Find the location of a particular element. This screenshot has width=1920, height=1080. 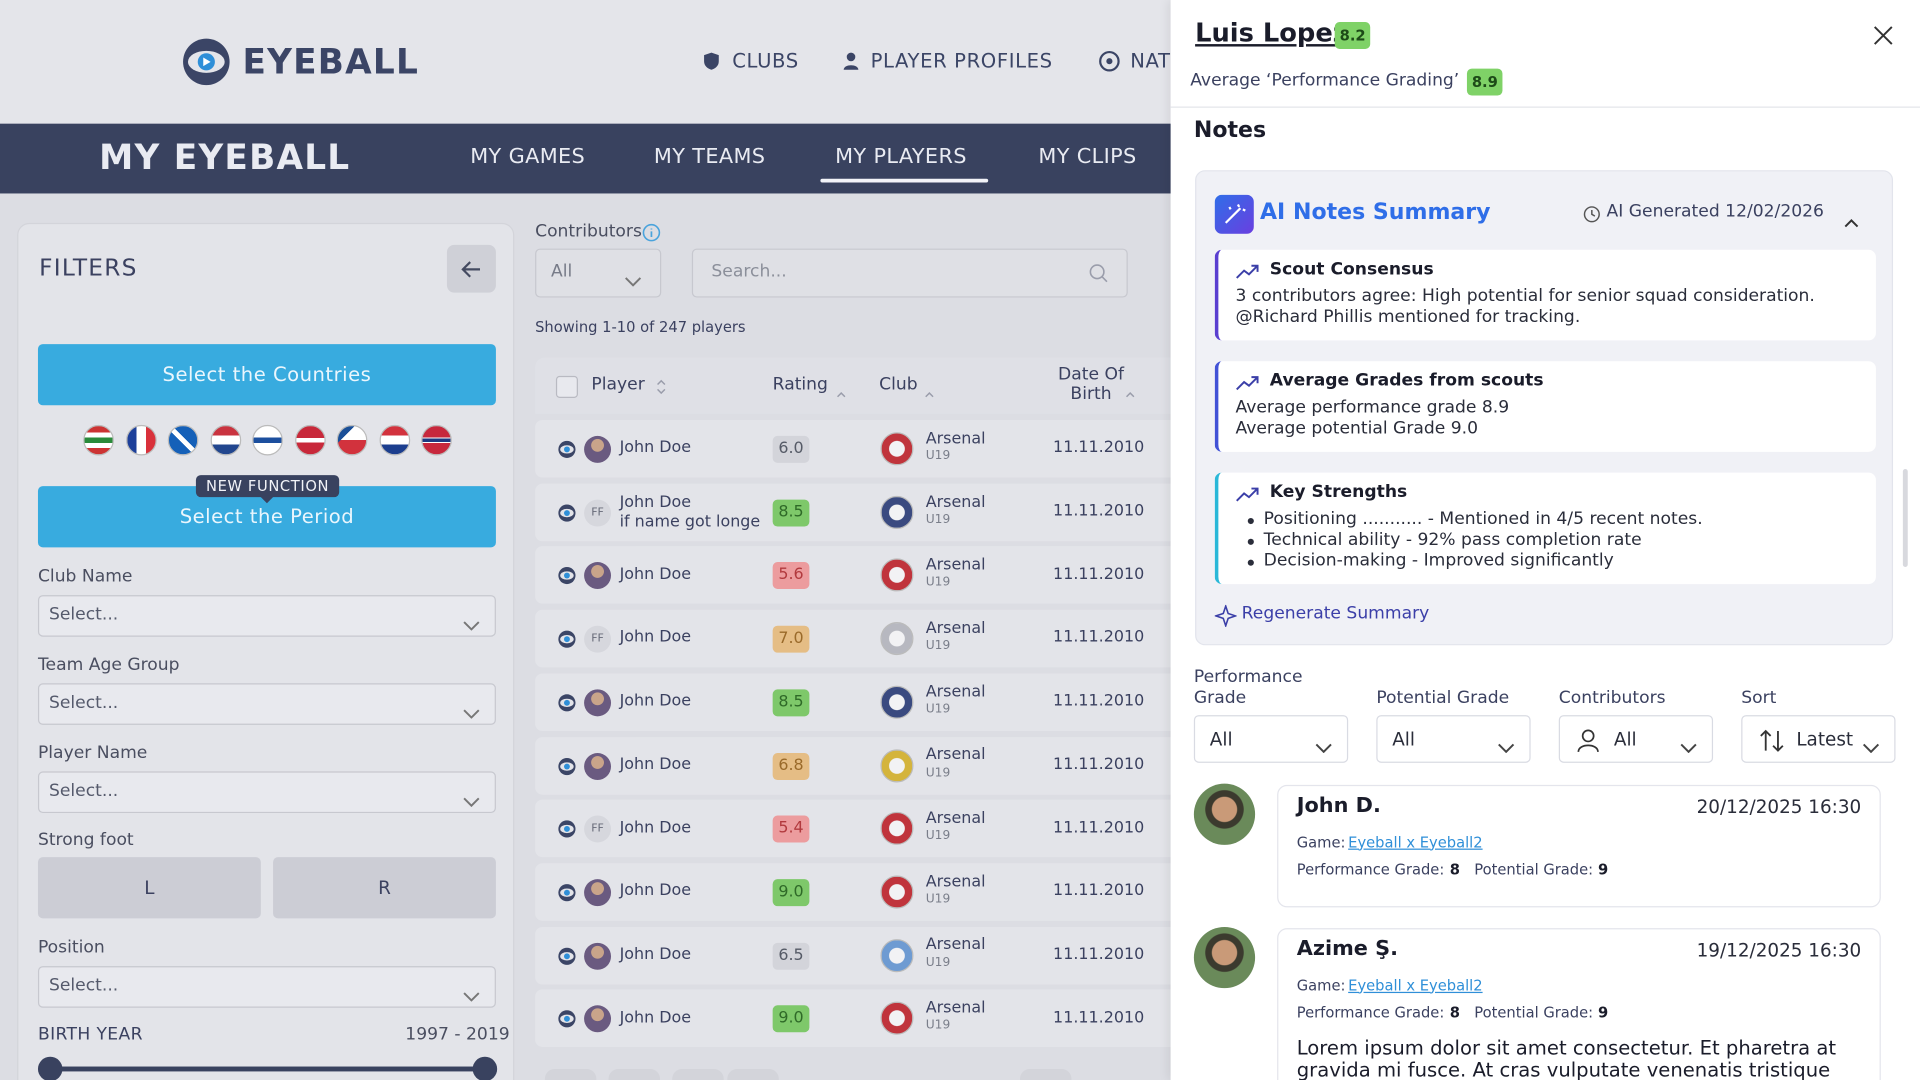

player-row: John Doe 6.0 Arsenal U19 11.11.2010 is located at coordinates (866, 449).